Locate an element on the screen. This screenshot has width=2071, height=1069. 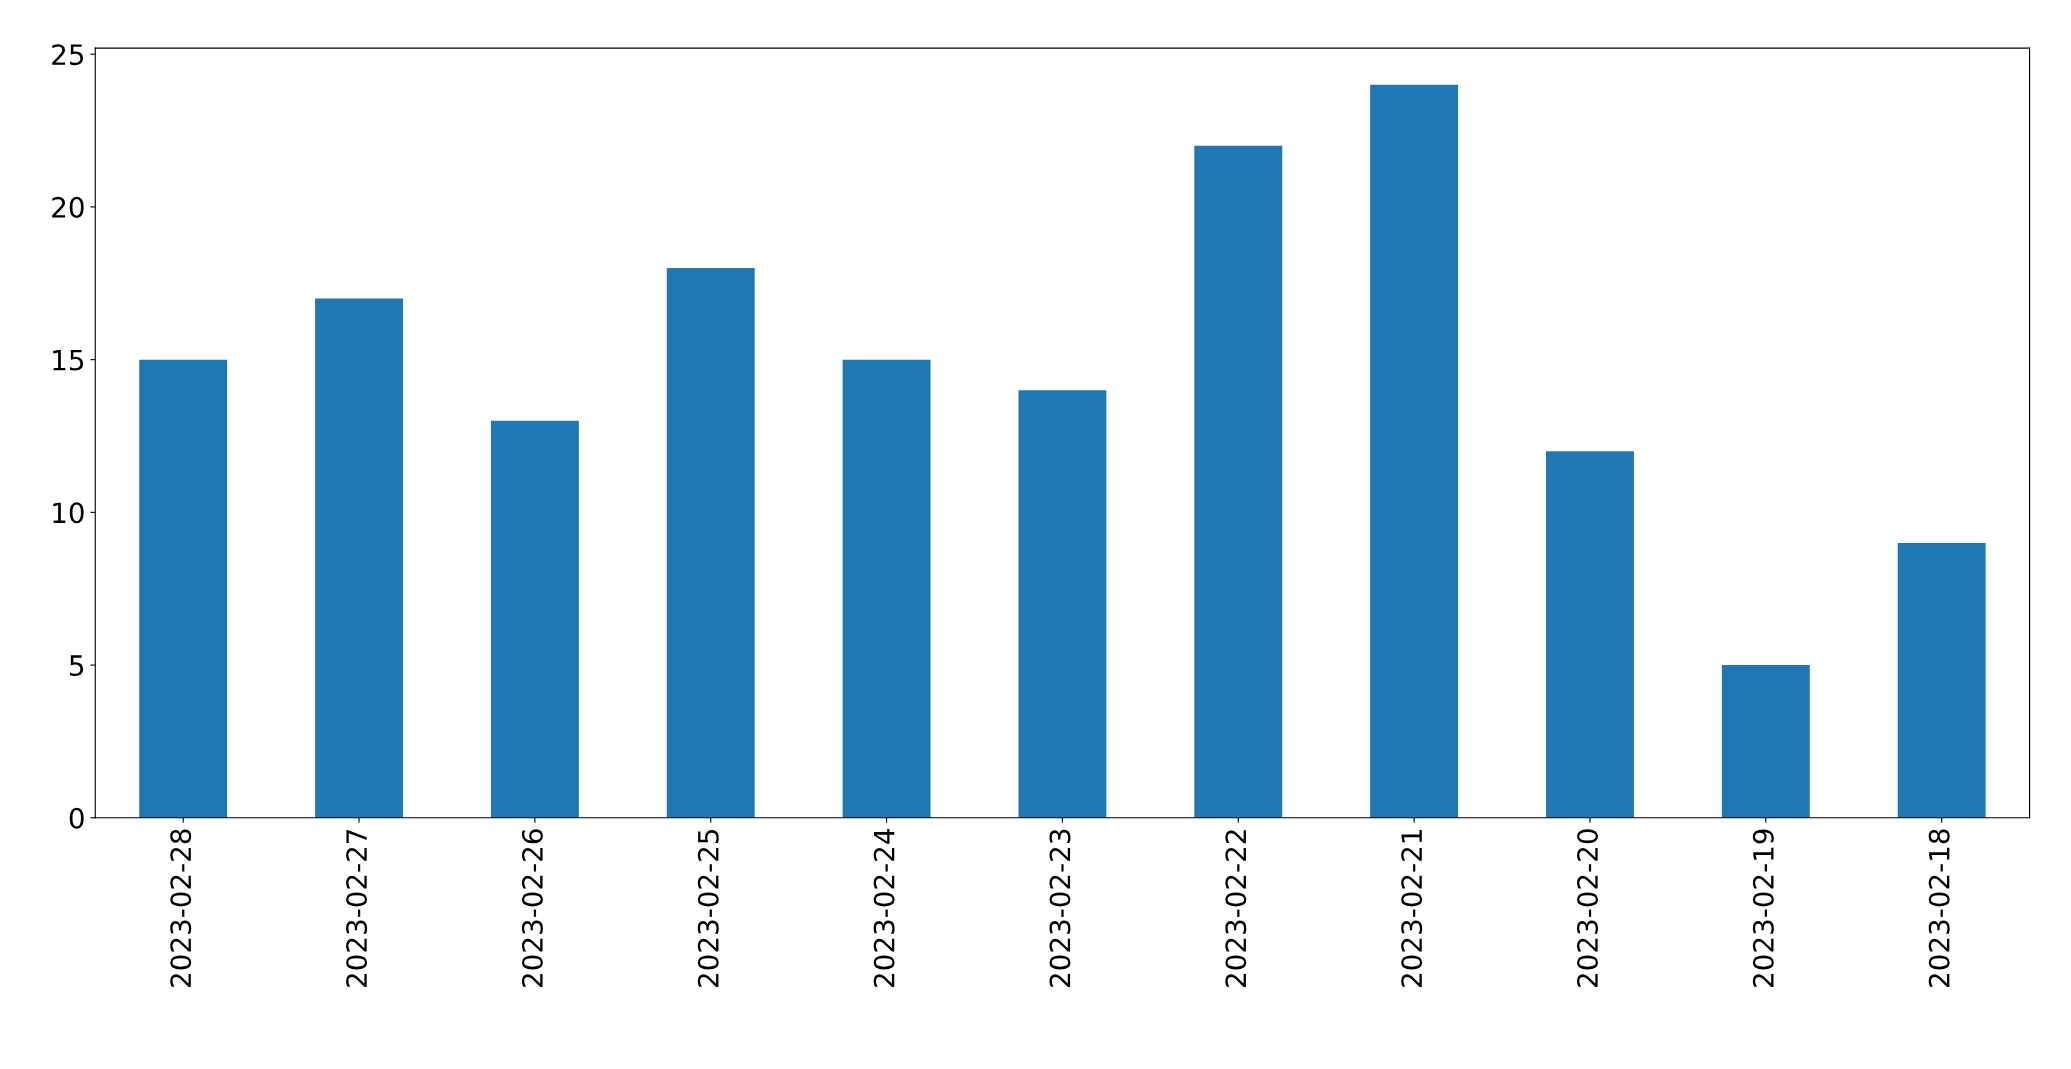
x-tick-label: 2023-02-18 is located at coordinates (1939, 908).